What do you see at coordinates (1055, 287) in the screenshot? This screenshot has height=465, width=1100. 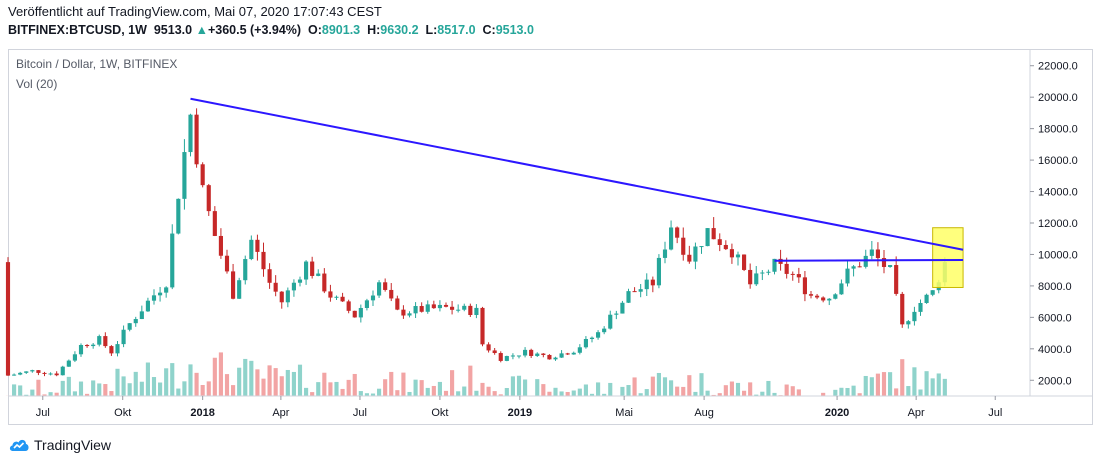 I see `price-tick-label: 8000.0` at bounding box center [1055, 287].